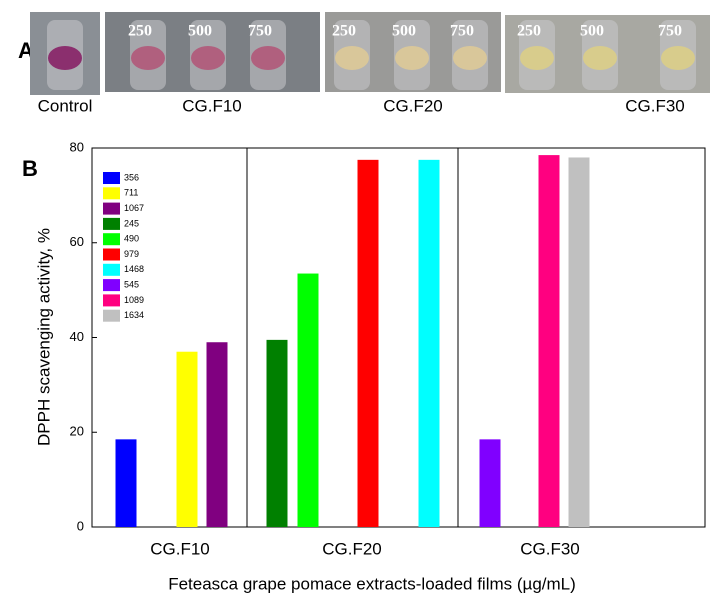  I want to click on legend-label: 711, so click(131, 193).